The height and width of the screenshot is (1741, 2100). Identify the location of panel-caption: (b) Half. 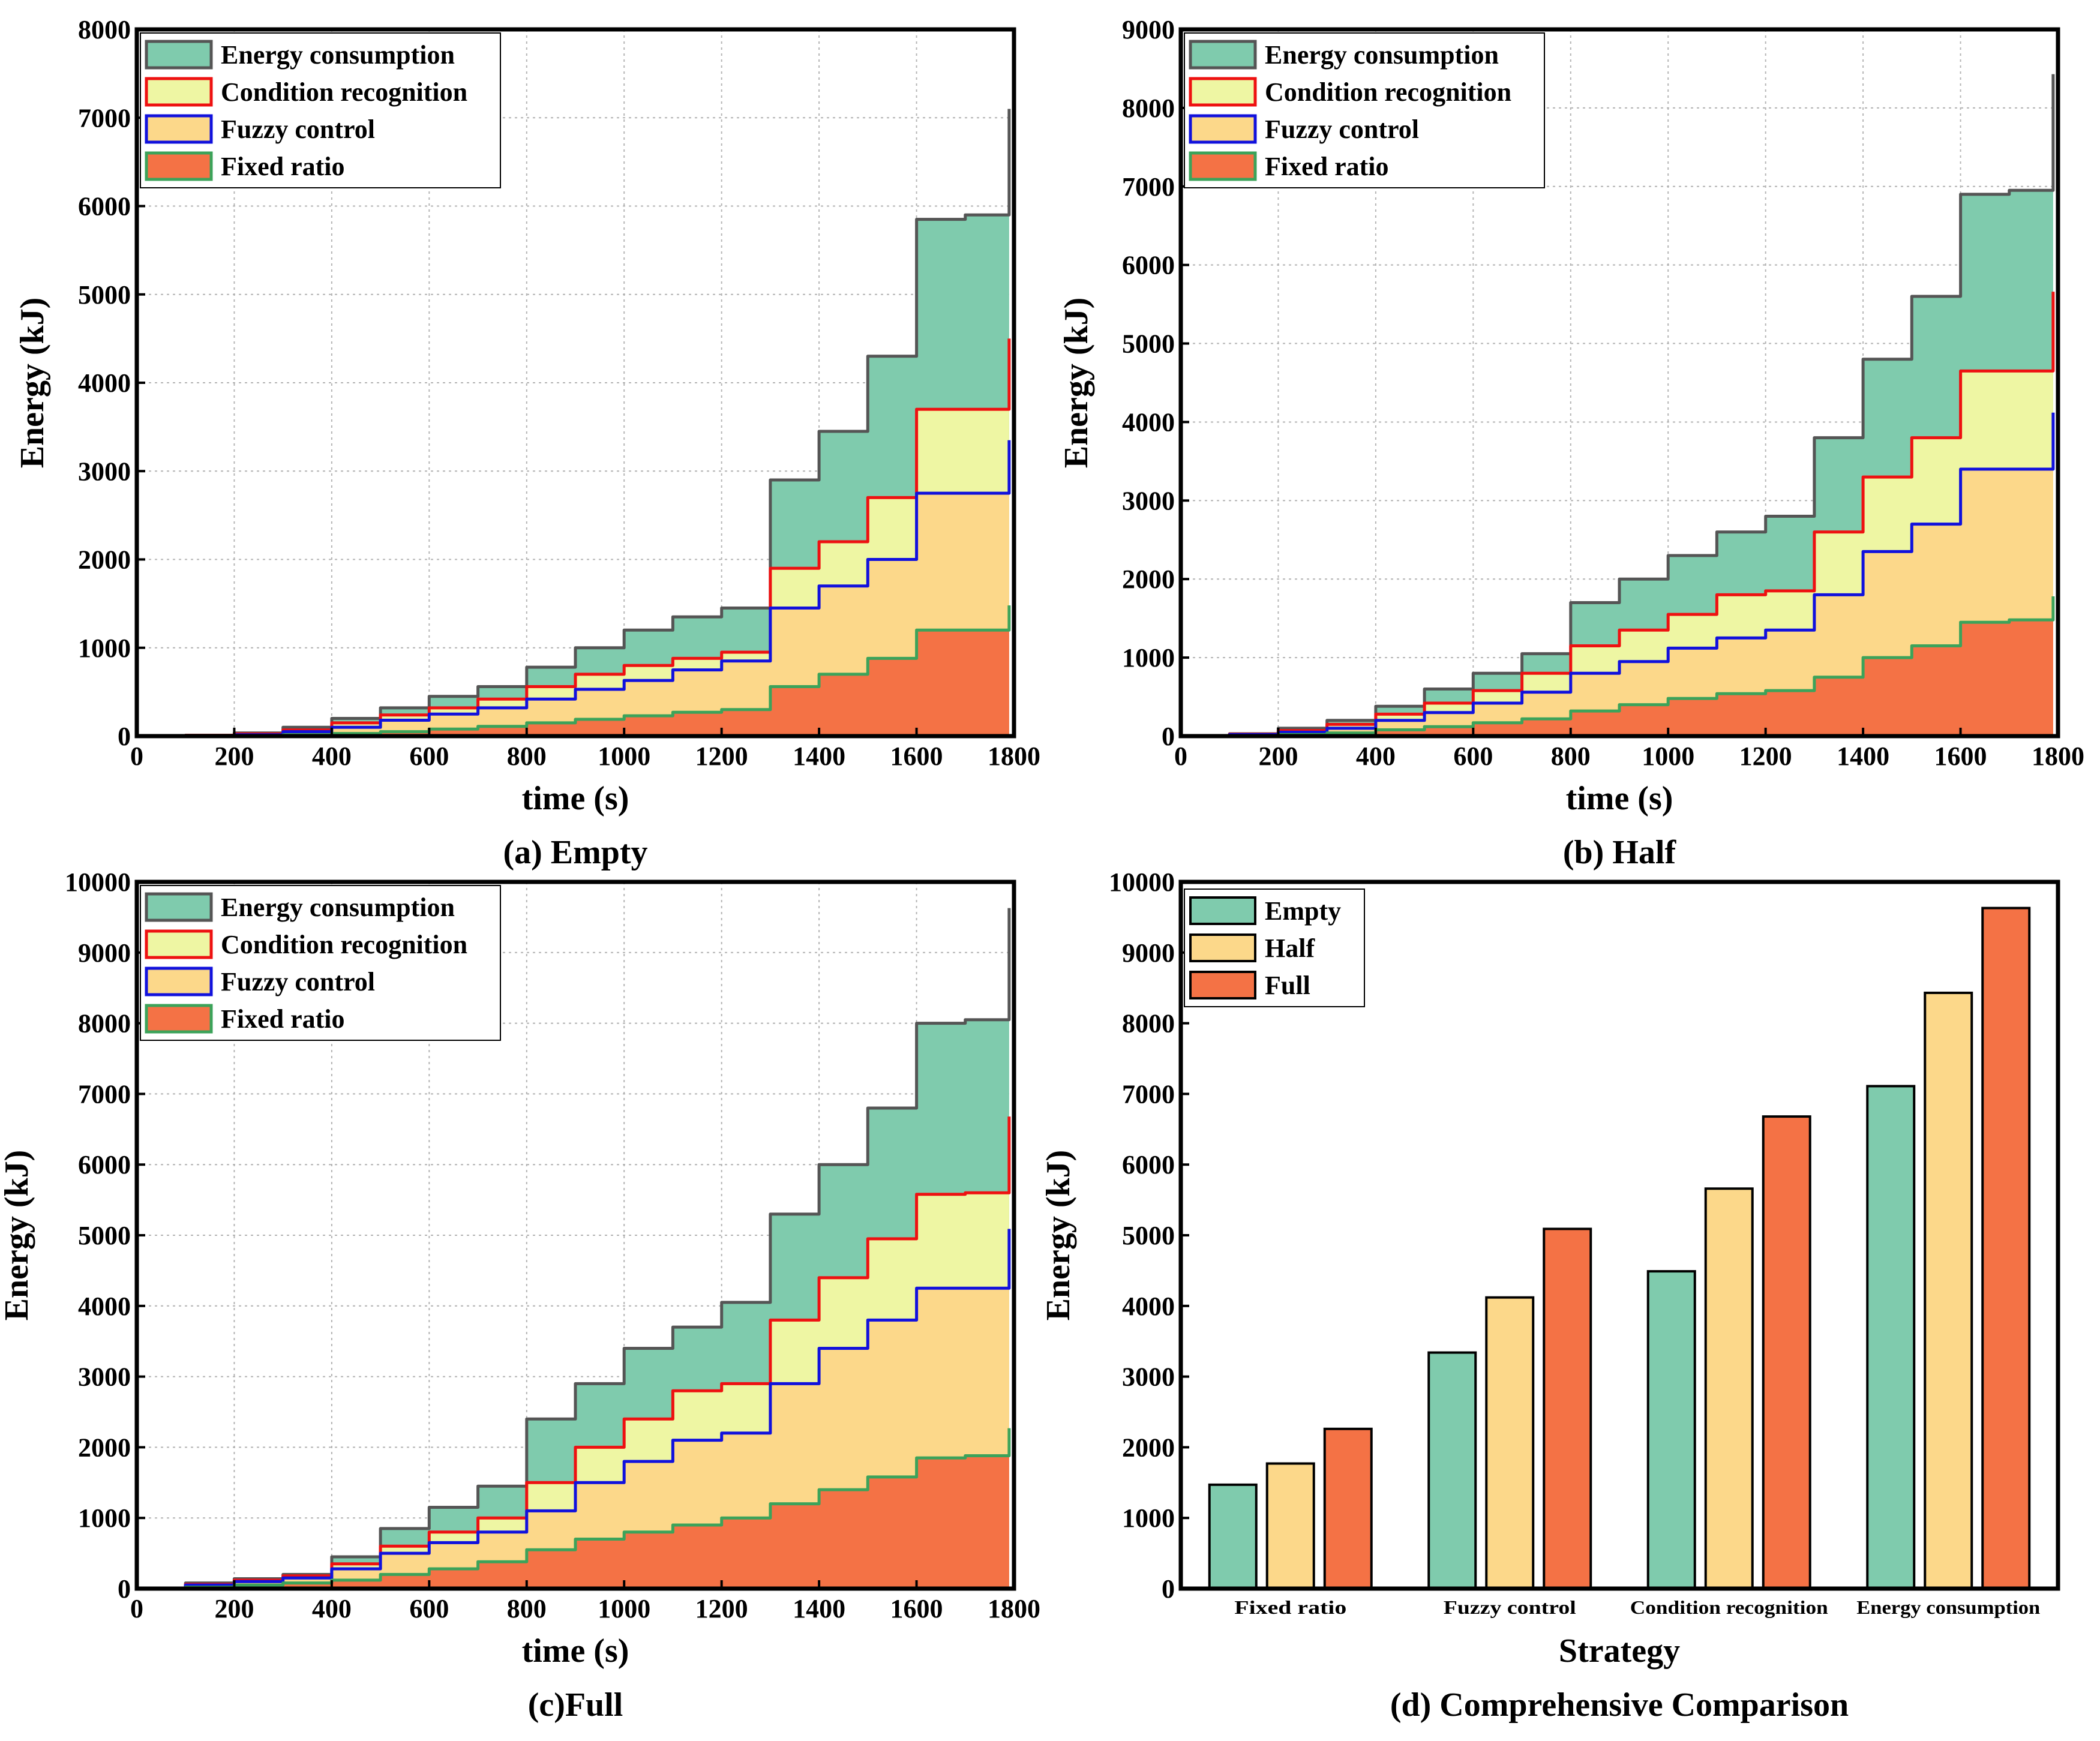
(1620, 852).